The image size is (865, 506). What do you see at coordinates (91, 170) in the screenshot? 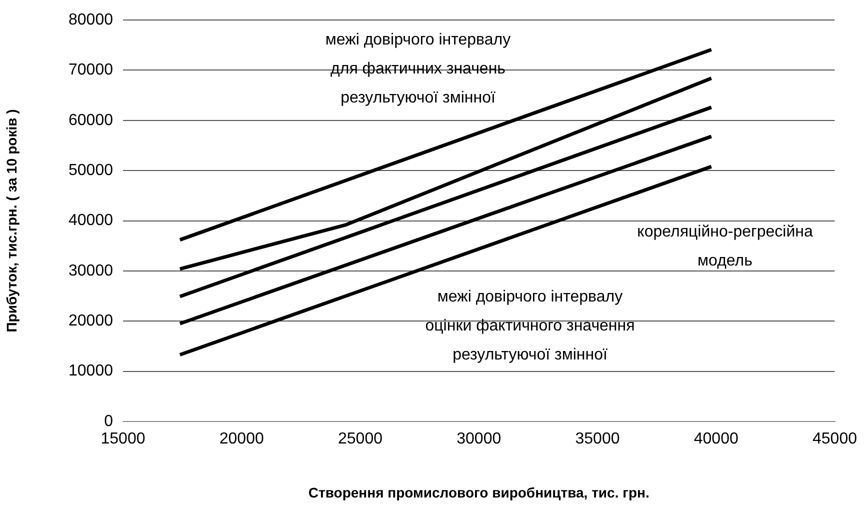
I see `y-tick-label: 50000` at bounding box center [91, 170].